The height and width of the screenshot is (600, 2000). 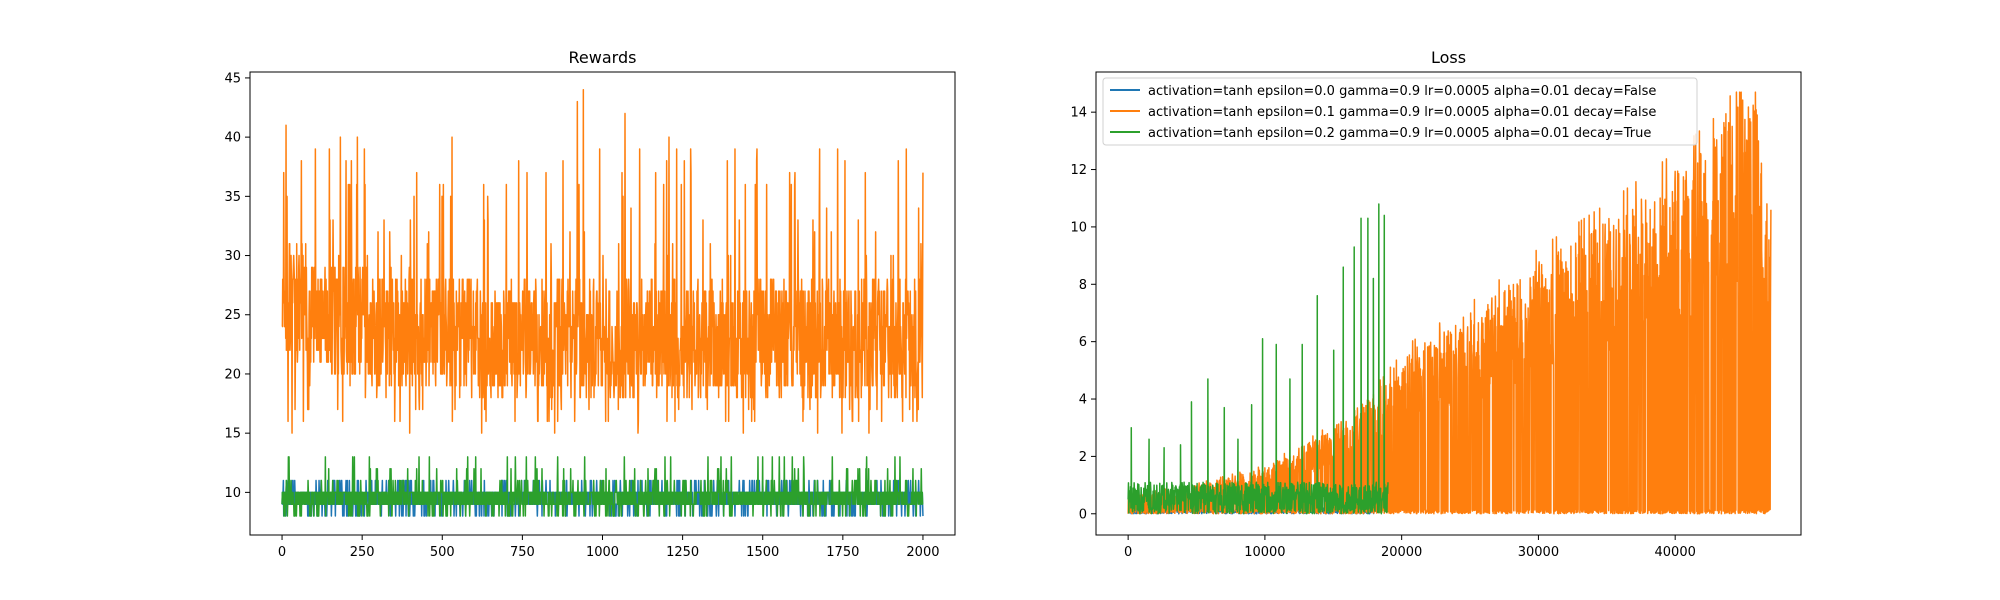 I want to click on x-tick-label-0-6: 1500, so click(x=762, y=552).